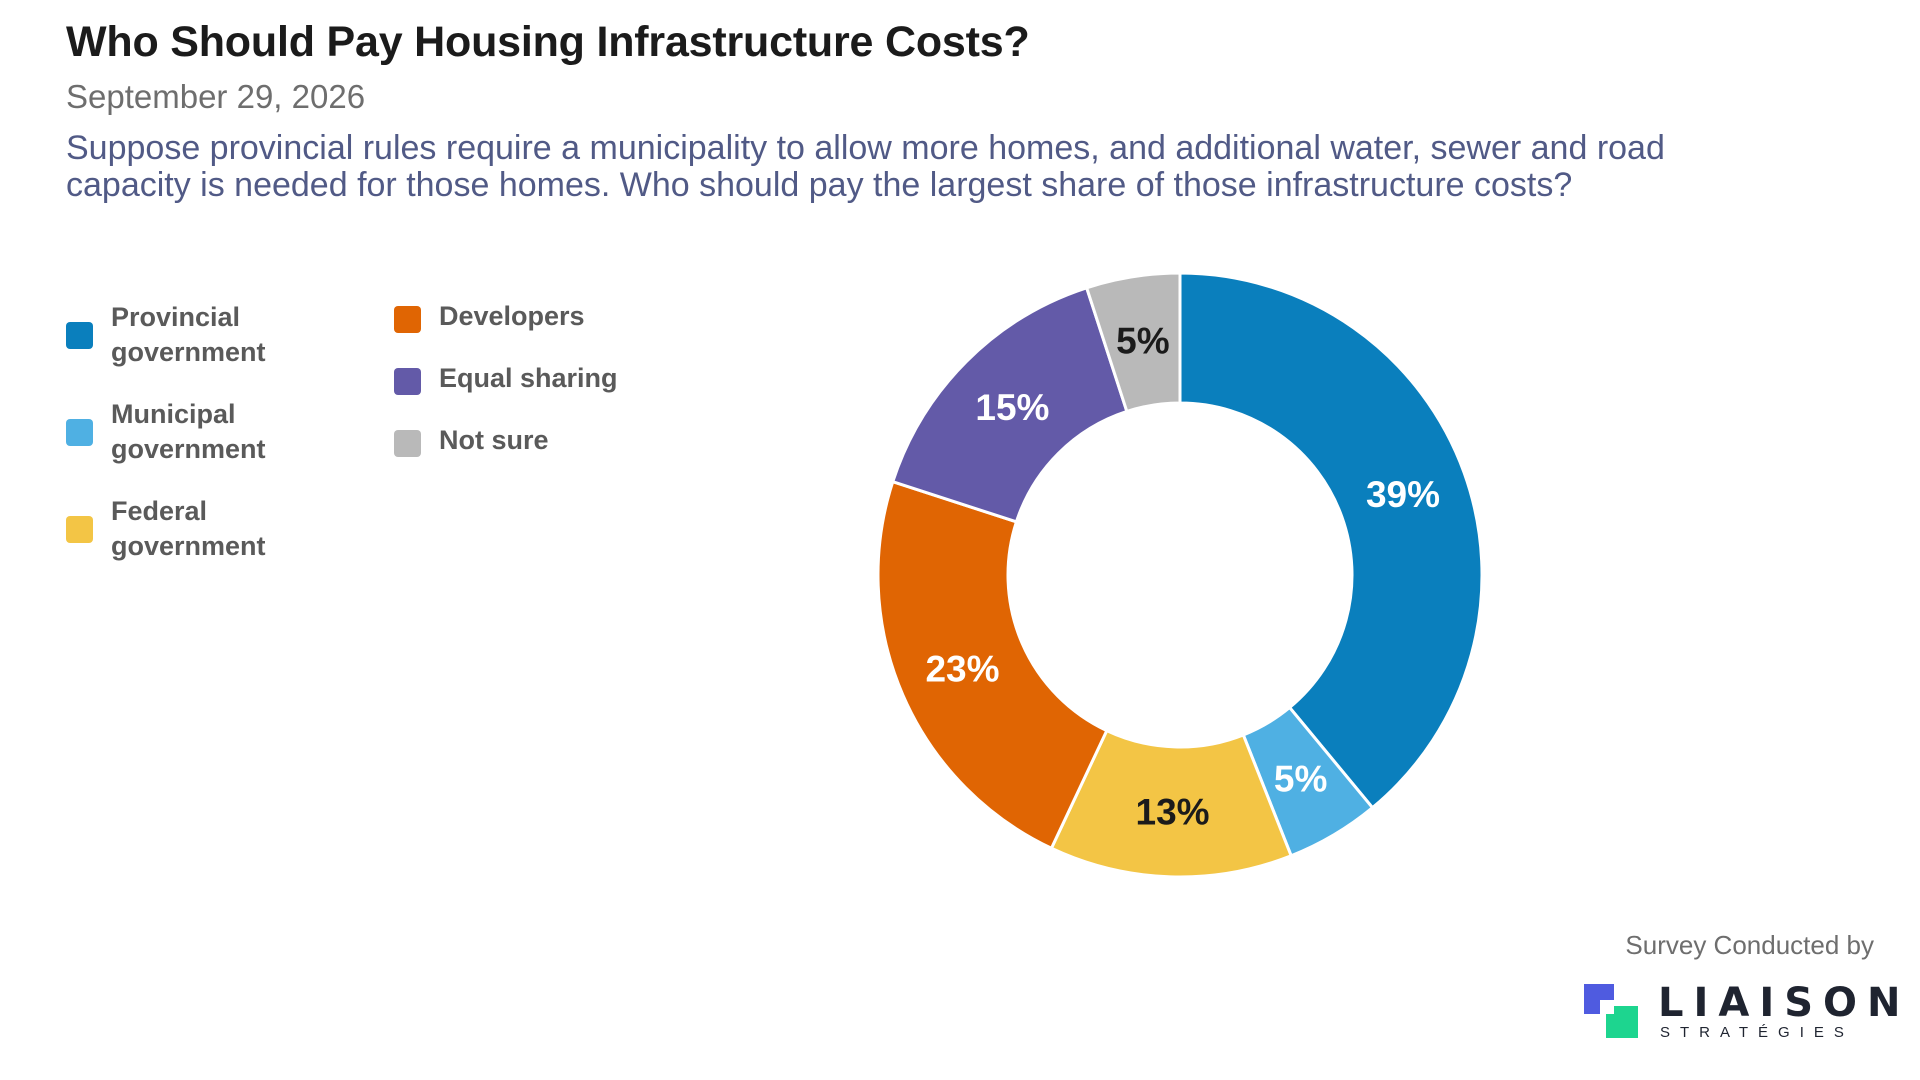 This screenshot has width=1920, height=1080. I want to click on donut-label-4: 15%, so click(1012, 407).